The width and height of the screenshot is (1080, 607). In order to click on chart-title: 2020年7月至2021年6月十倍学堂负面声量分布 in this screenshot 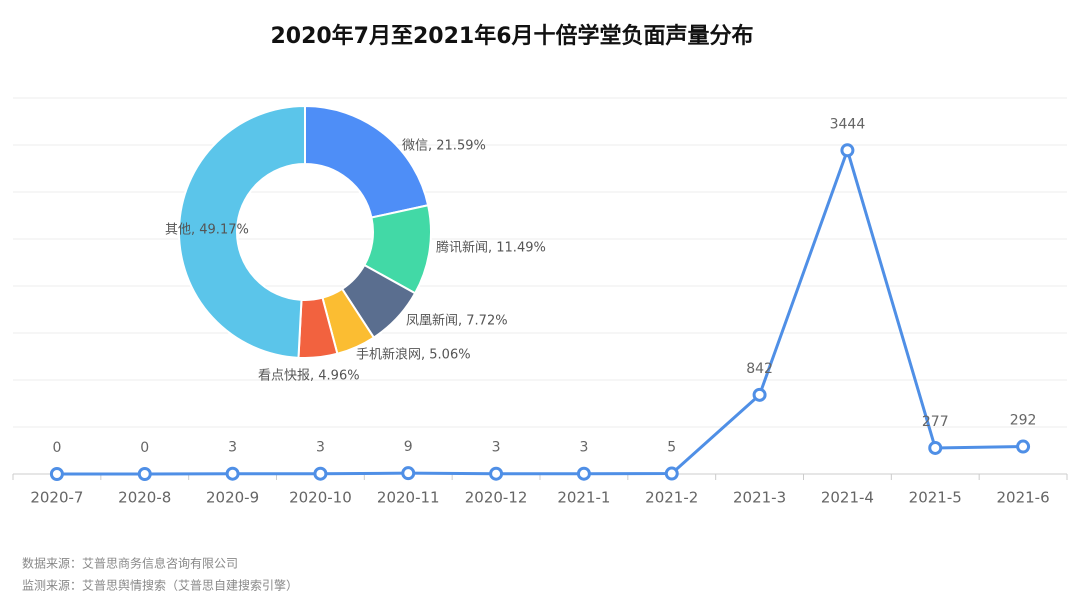, I will do `click(511, 36)`.